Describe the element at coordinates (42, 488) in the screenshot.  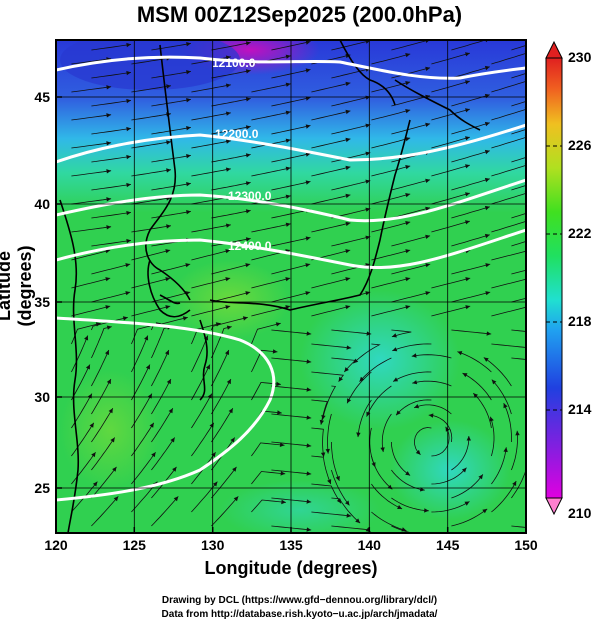
I see `y-tick-label: 25` at that location.